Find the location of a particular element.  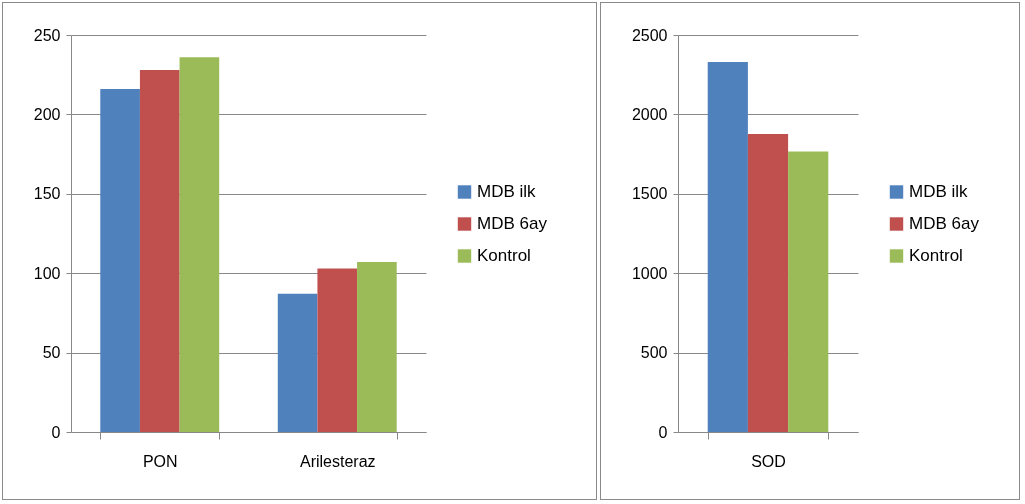

y-tick-label: 100 is located at coordinates (47, 273).